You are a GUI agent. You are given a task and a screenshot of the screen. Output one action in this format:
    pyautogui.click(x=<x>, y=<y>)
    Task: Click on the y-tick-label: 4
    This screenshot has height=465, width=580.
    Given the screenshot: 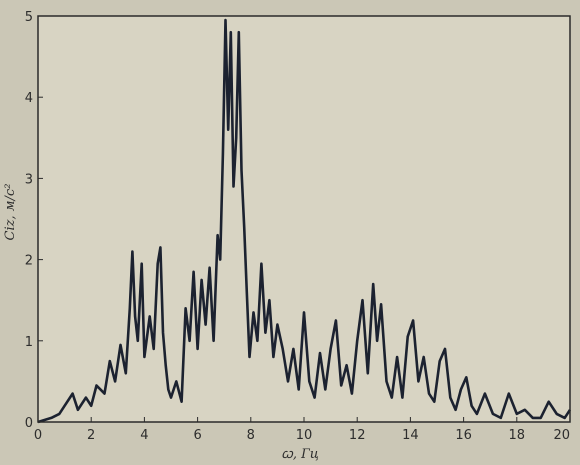 What is the action you would take?
    pyautogui.click(x=29, y=98)
    